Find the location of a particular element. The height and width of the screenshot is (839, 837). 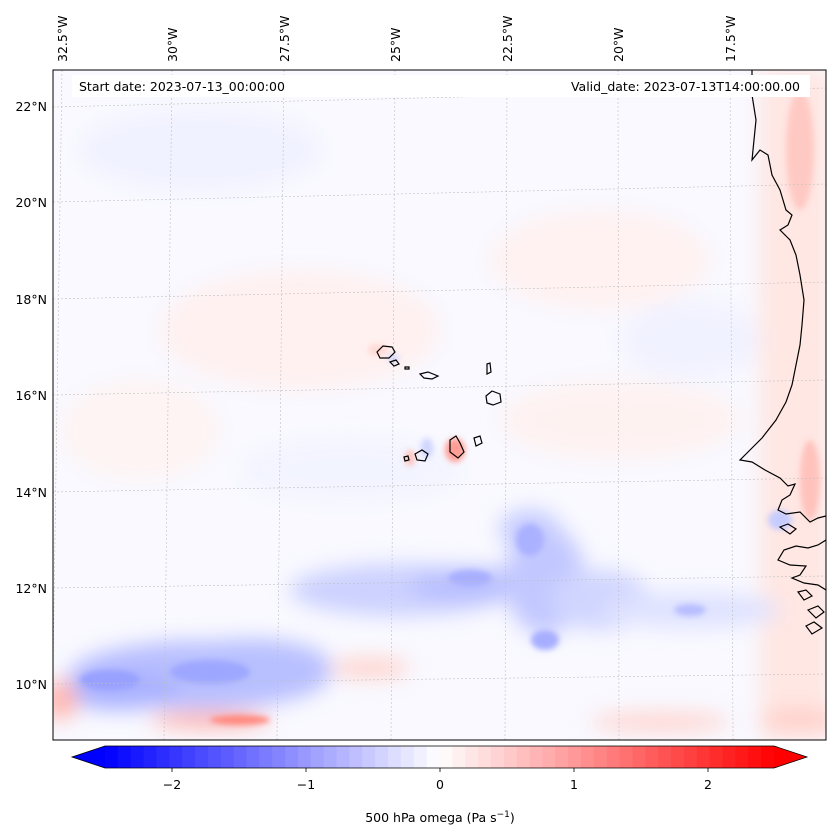

colorbar-tick-label: 1 is located at coordinates (574, 784).